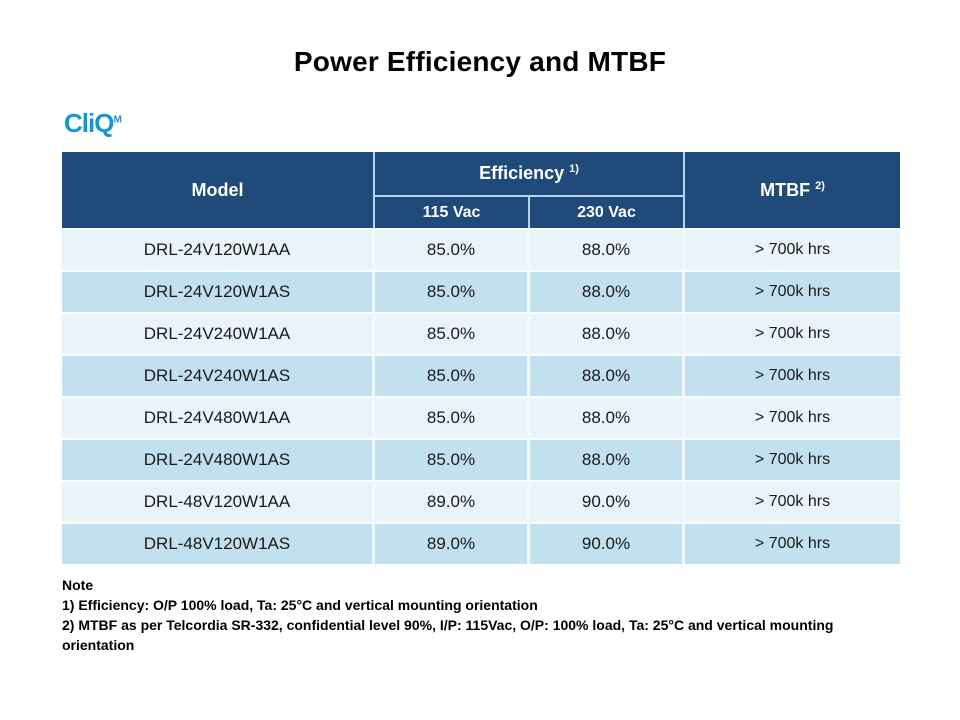 The height and width of the screenshot is (720, 960). Describe the element at coordinates (218, 249) in the screenshot. I see `model-cell: DRL-24V120W1AA` at that location.